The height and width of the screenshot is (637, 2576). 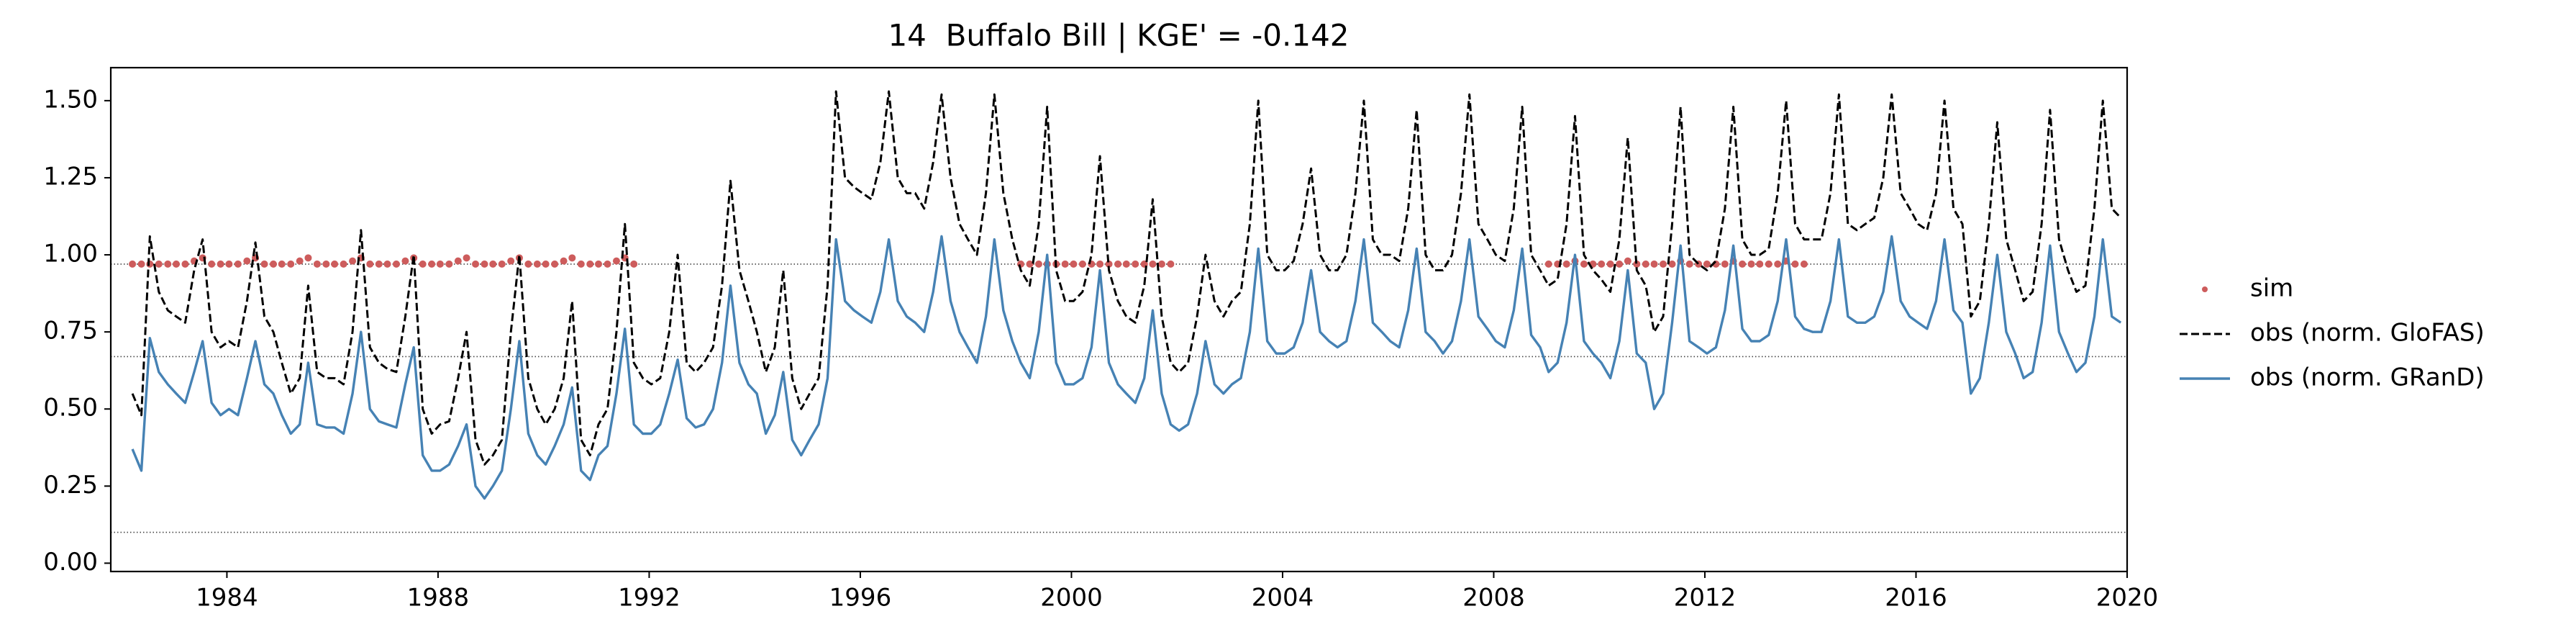 What do you see at coordinates (1705, 599) in the screenshot?
I see `x-tick-label: 2012` at bounding box center [1705, 599].